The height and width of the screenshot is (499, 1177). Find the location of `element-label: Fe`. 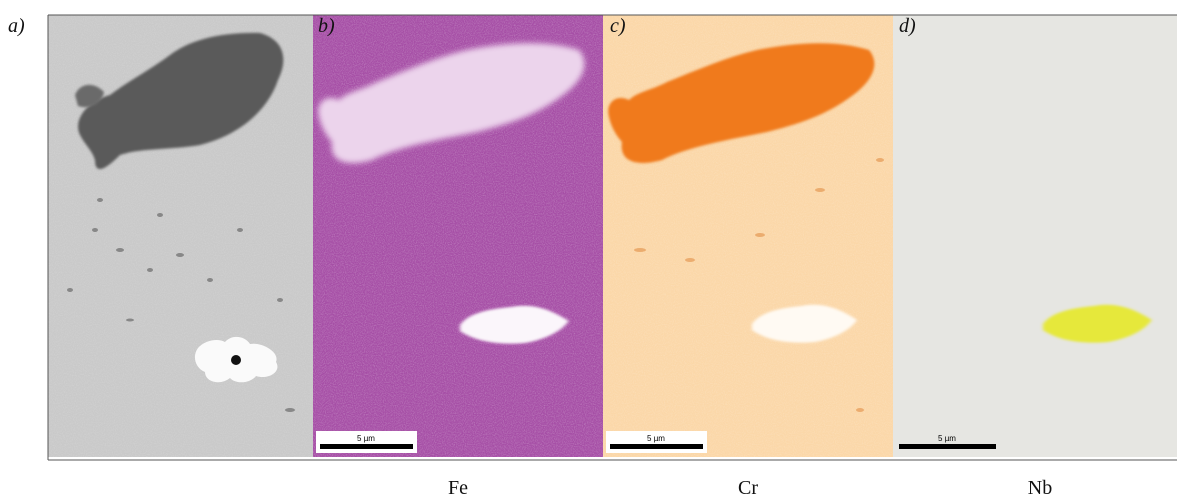

element-label: Fe is located at coordinates (458, 488).